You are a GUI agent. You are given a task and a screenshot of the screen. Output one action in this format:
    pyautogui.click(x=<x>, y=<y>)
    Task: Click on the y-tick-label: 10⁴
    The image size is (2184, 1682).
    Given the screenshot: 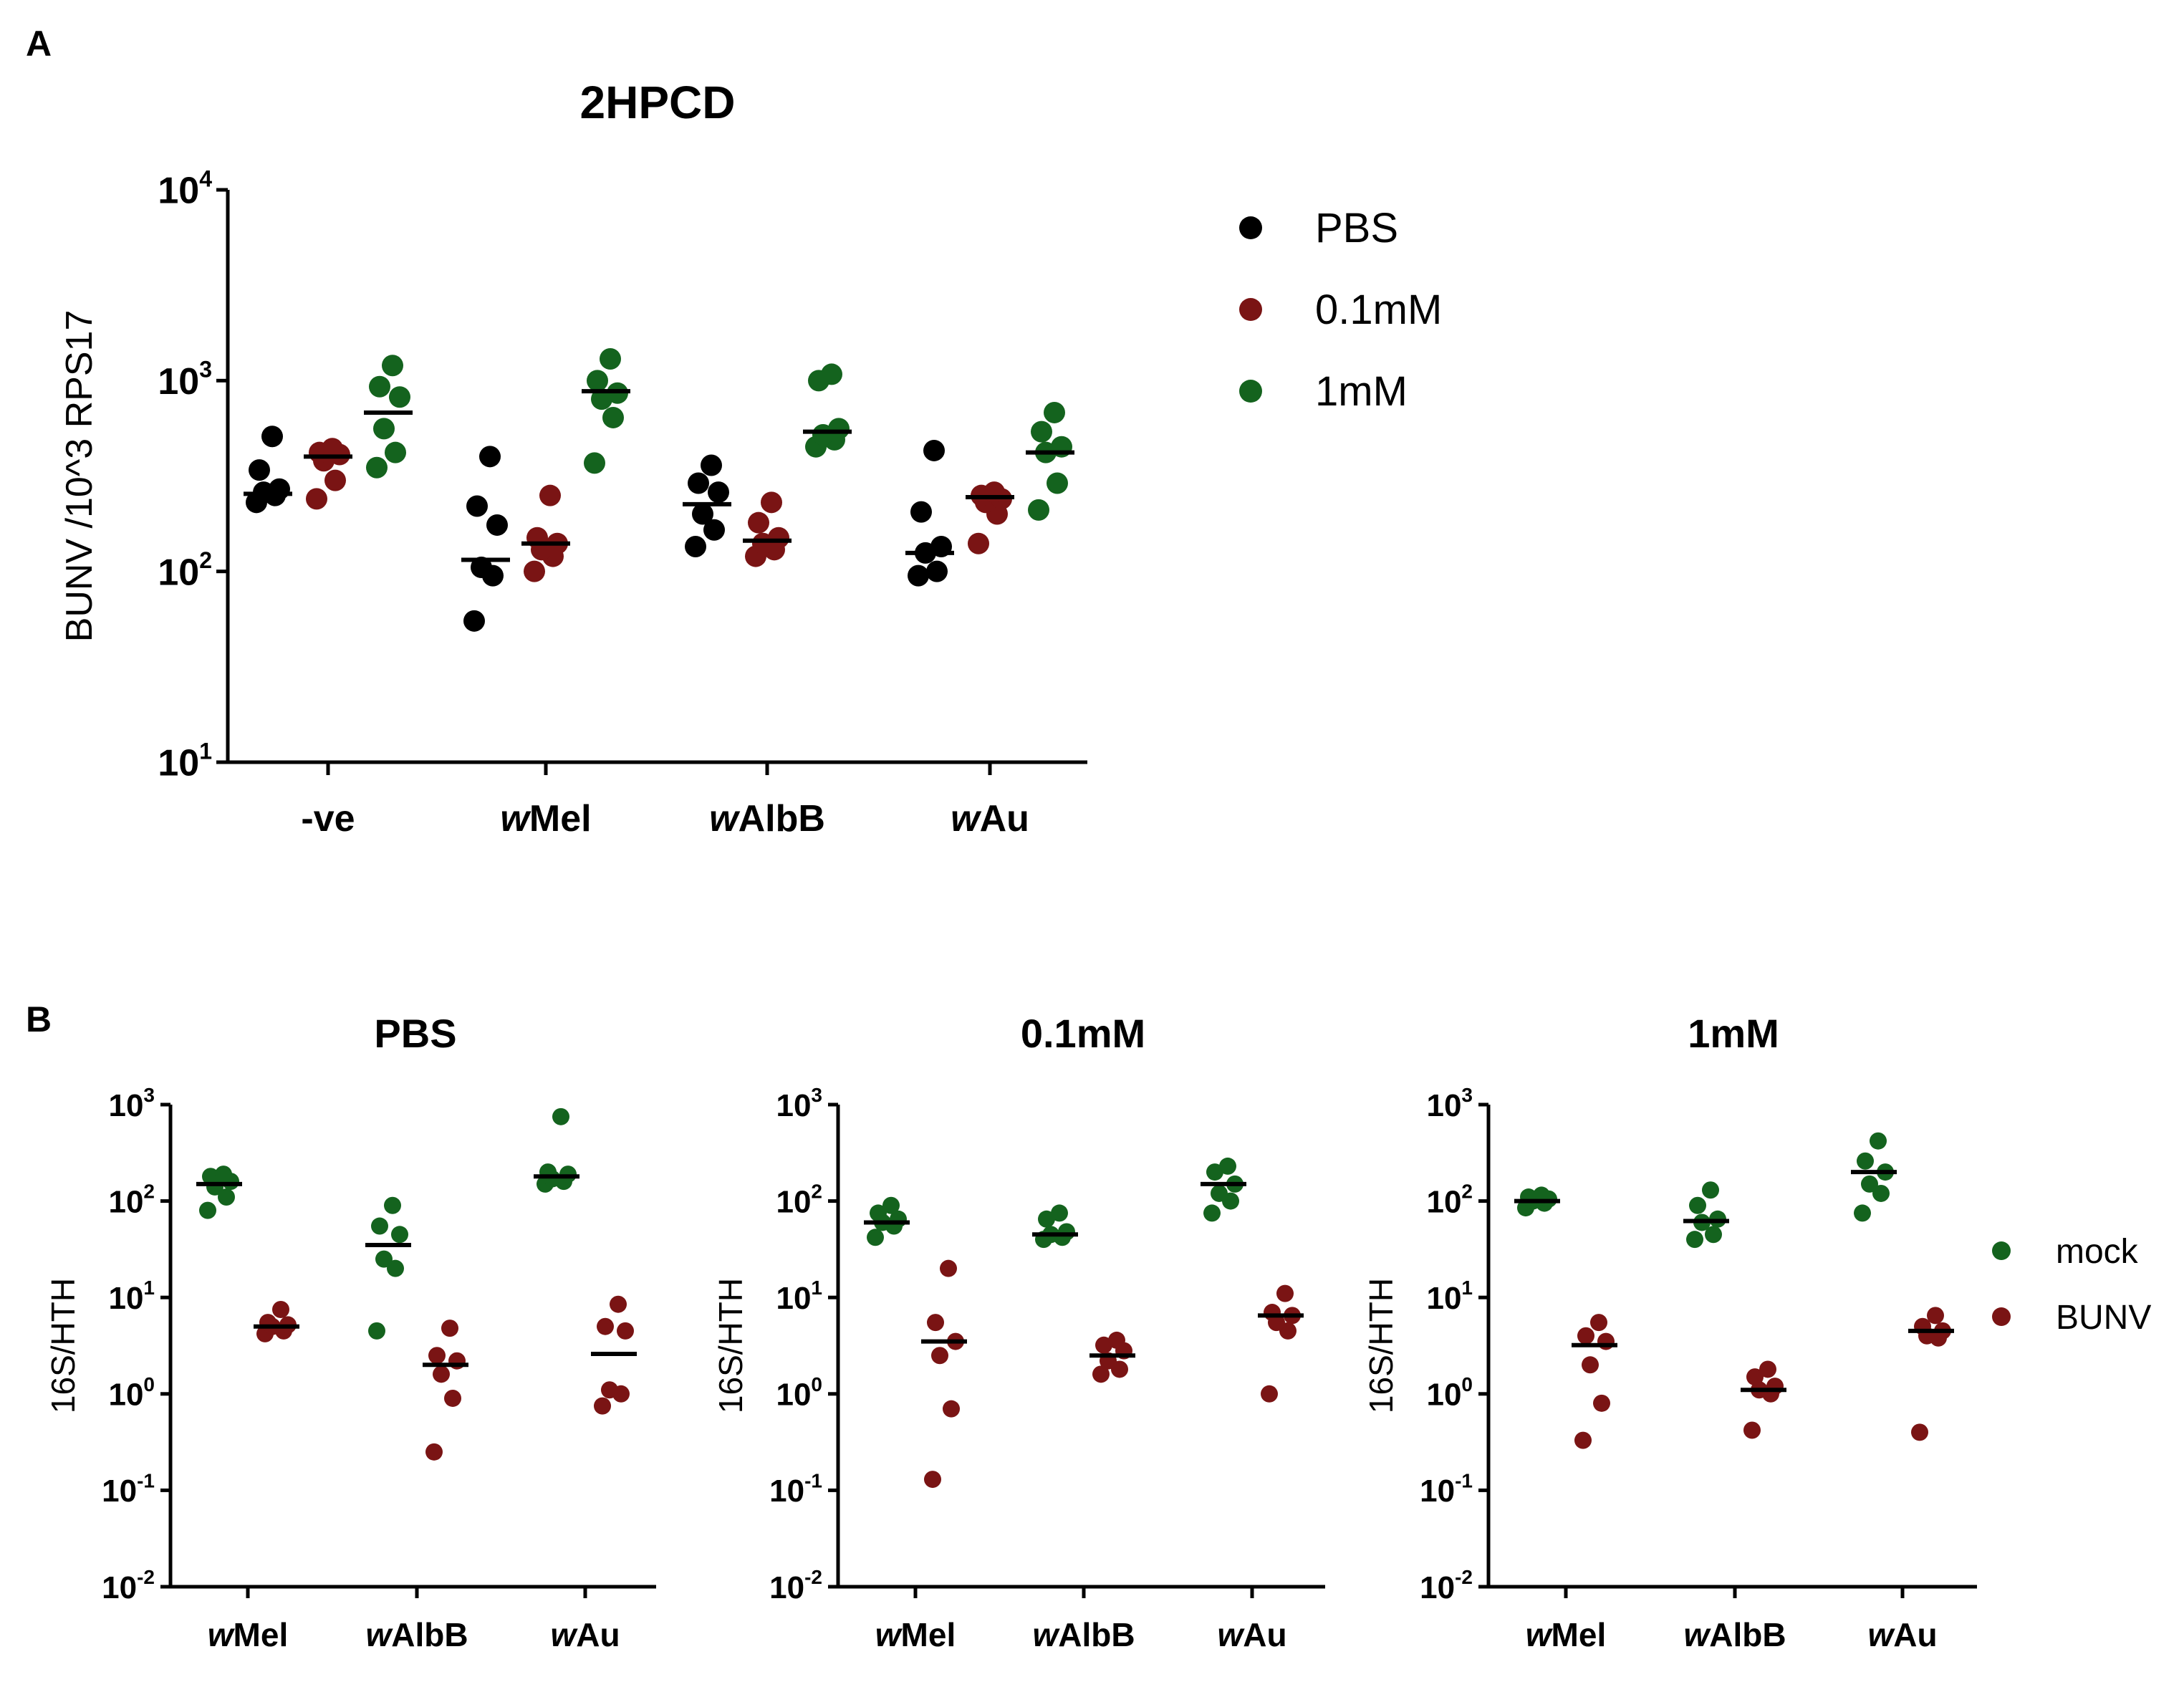 What is the action you would take?
    pyautogui.click(x=185, y=188)
    